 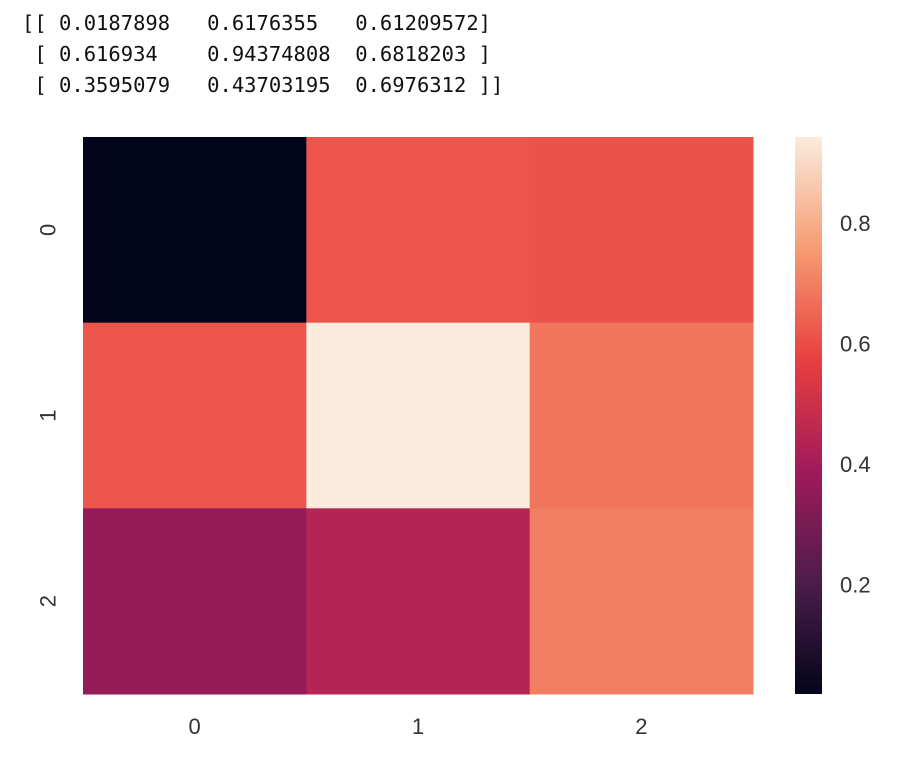 What do you see at coordinates (256, 23) in the screenshot?
I see `matrix-line: [[ 0.0187898 0.6176355 0.61209572]` at bounding box center [256, 23].